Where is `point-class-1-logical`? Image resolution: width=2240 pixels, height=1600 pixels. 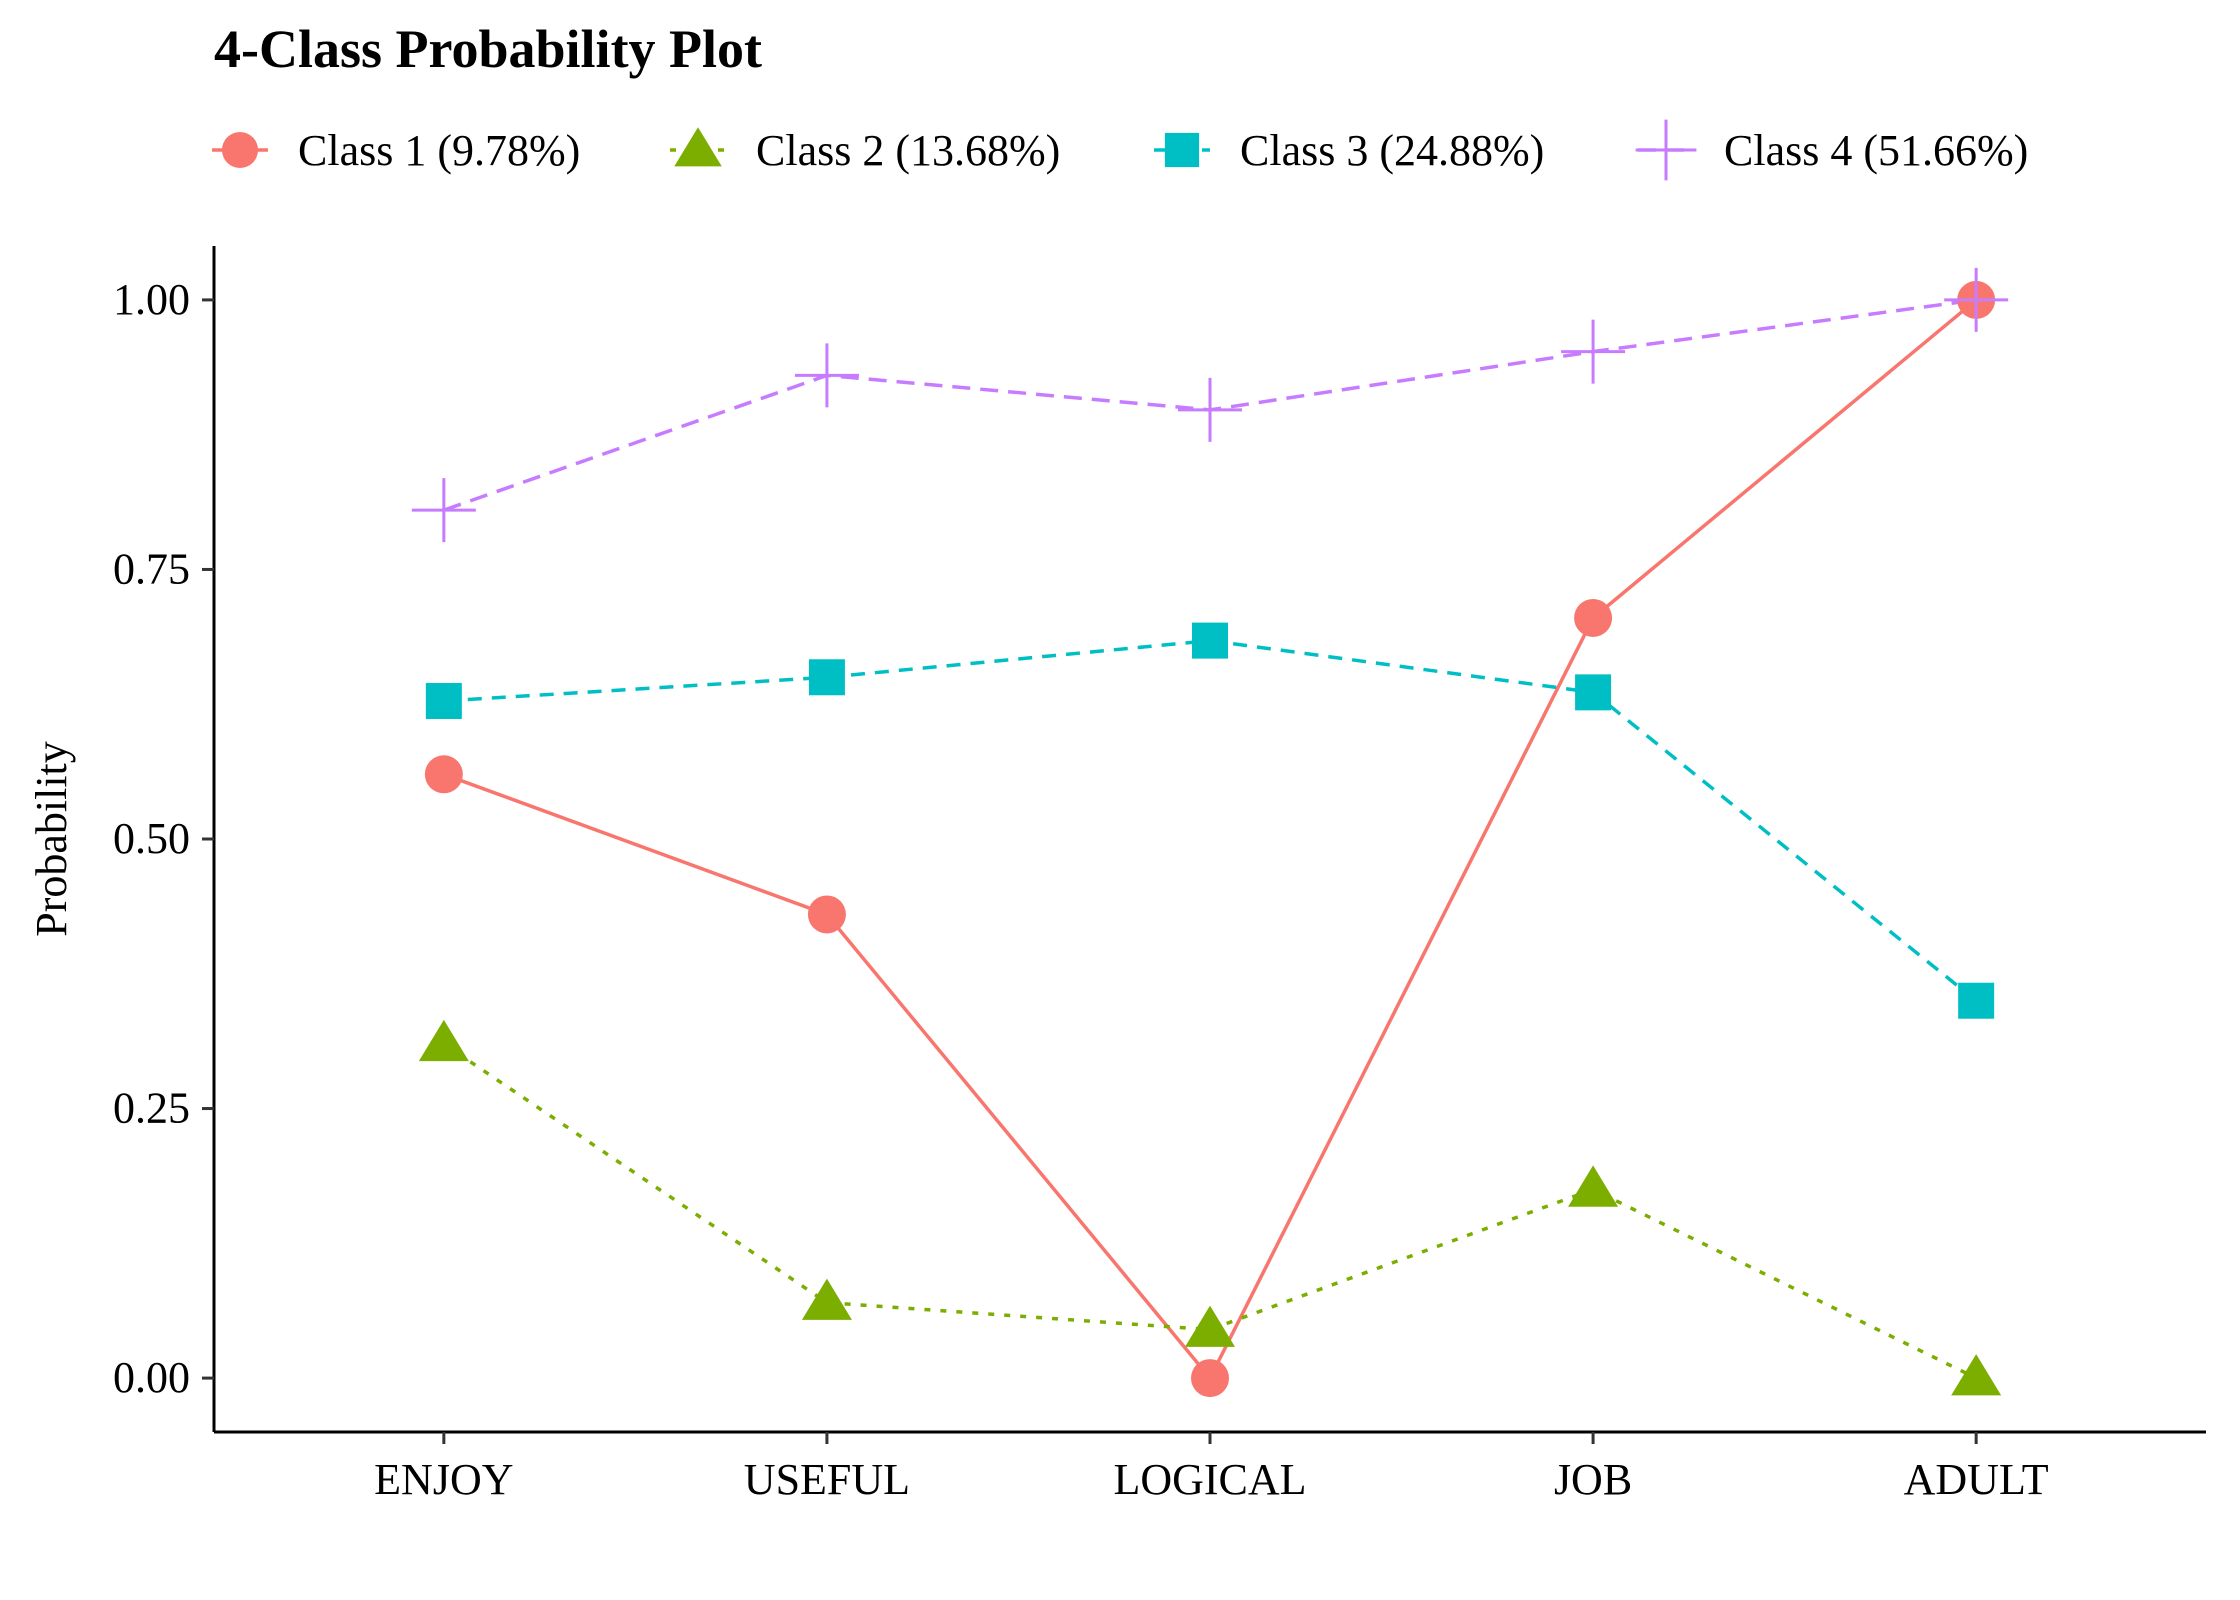
point-class-1-logical is located at coordinates (1210, 1378).